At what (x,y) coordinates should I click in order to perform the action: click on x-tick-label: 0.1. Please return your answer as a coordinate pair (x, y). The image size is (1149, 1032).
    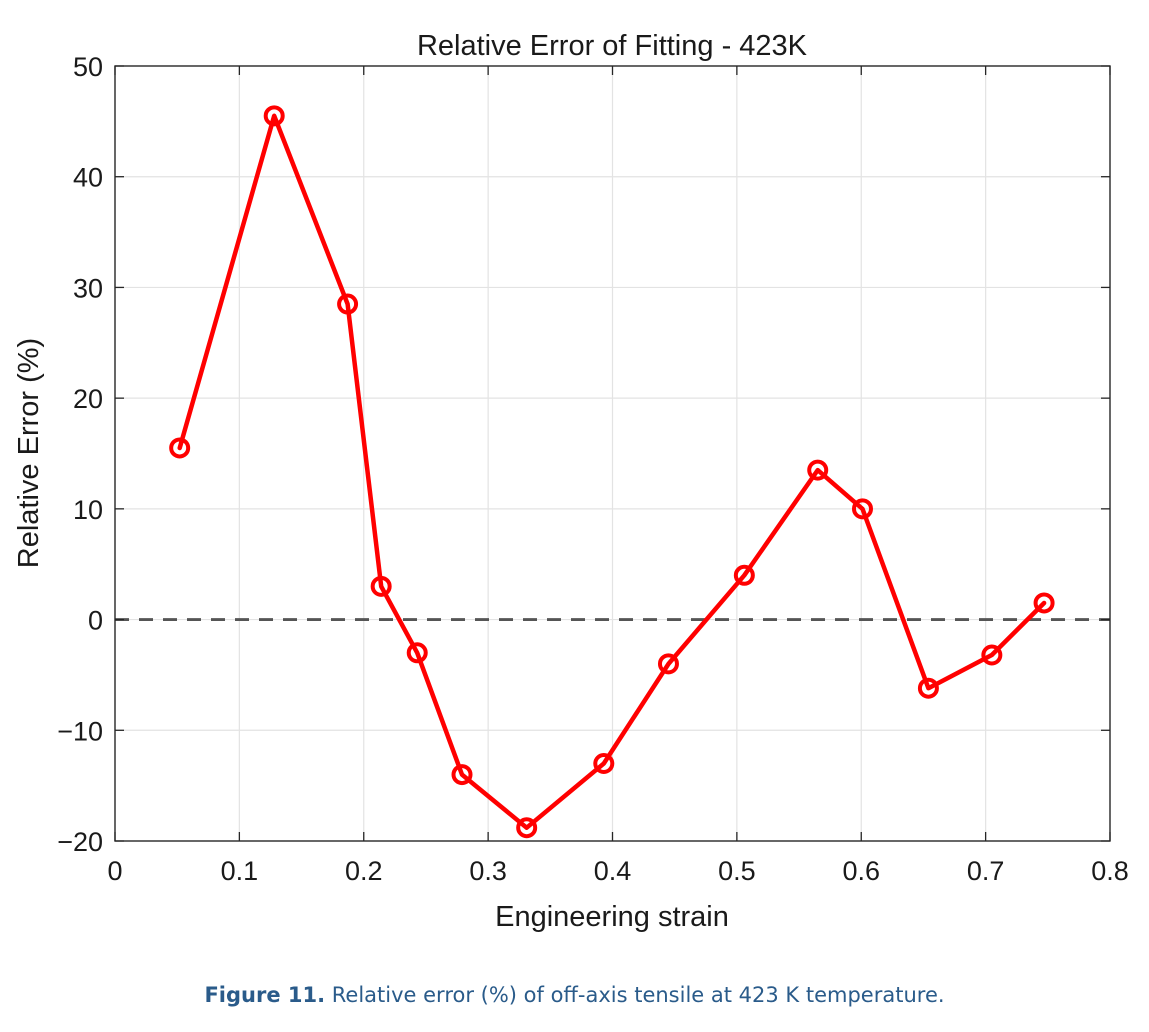
    Looking at the image, I should click on (240, 871).